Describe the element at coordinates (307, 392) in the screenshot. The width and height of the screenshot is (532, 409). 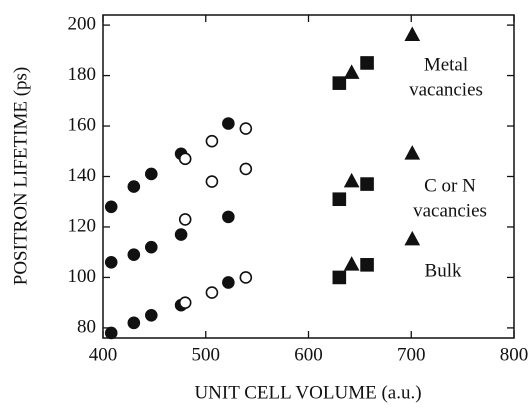
I see `x-axis-title: UNIT CELL VOLUME (a.u.)` at that location.